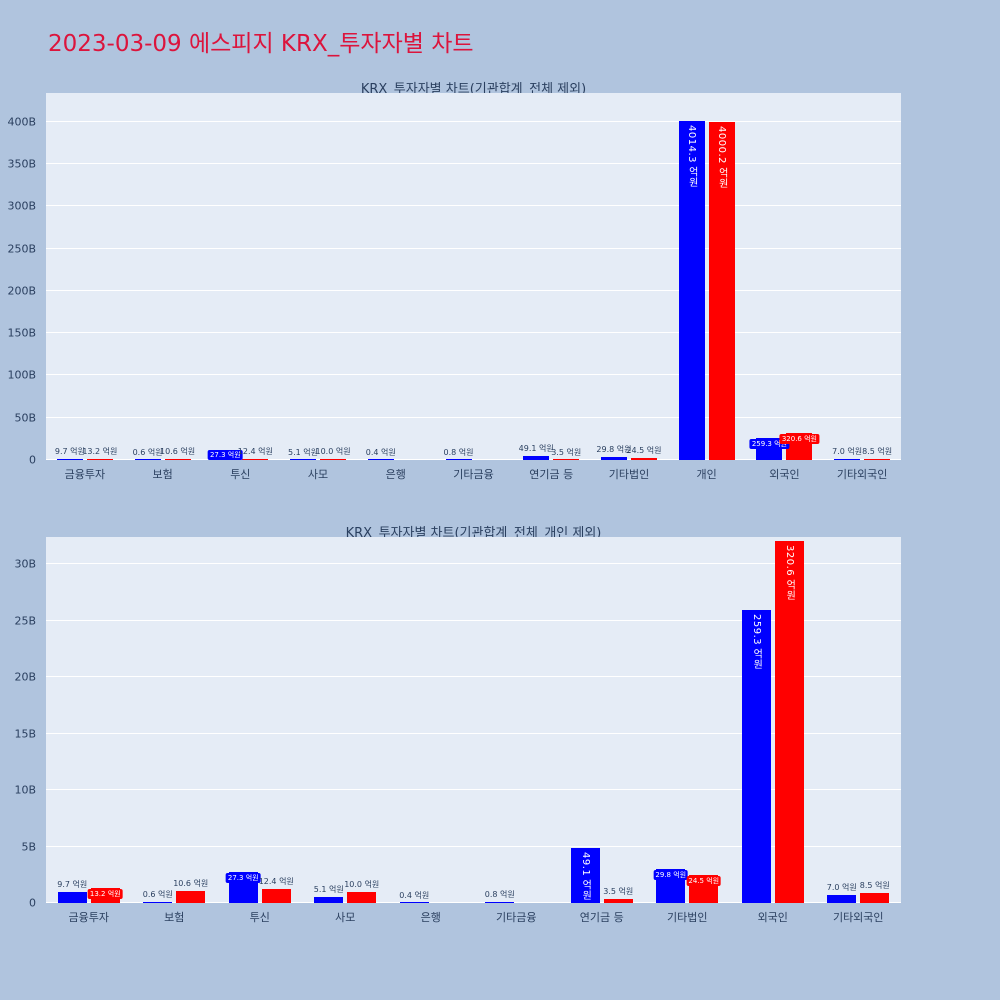 The image size is (1000, 1000). What do you see at coordinates (473, 473) in the screenshot?
I see `chart-top-x-axis: 금융투자 보험 투신 사모 은행 기타금융 연기금 등 기타법인 개인 외국인 기타외국인` at bounding box center [473, 473].